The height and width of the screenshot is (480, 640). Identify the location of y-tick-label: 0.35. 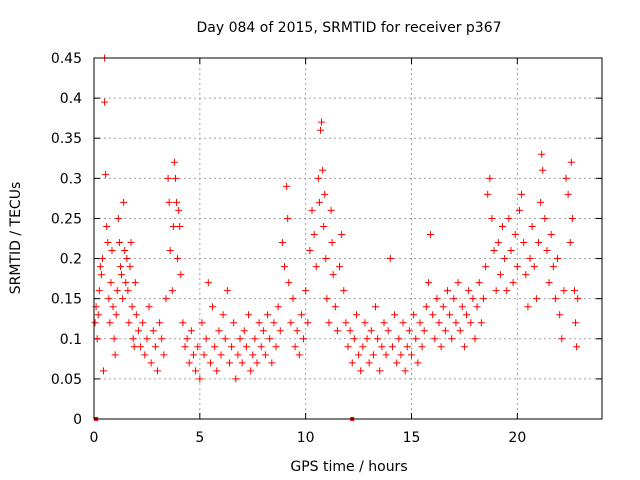
(66, 139).